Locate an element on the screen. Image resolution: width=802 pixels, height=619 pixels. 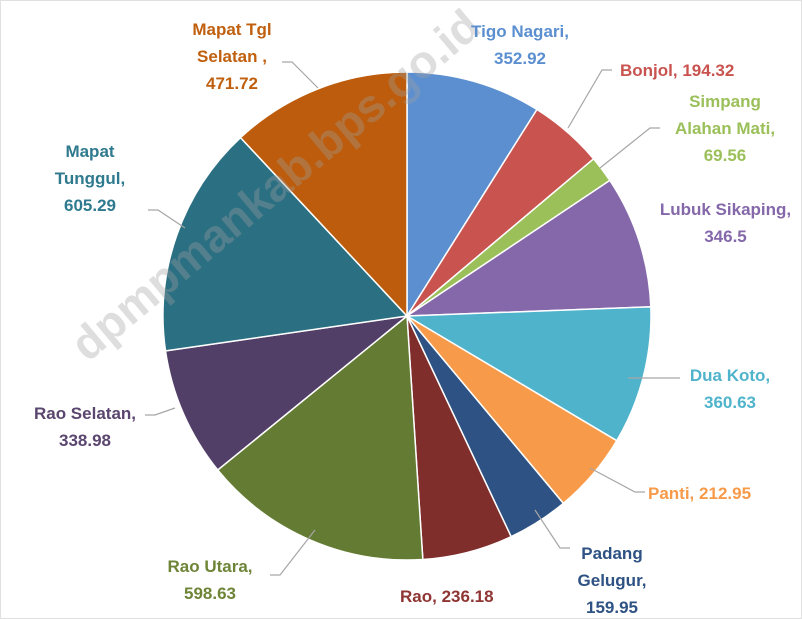
label-category: Panti, is located at coordinates (671, 493).